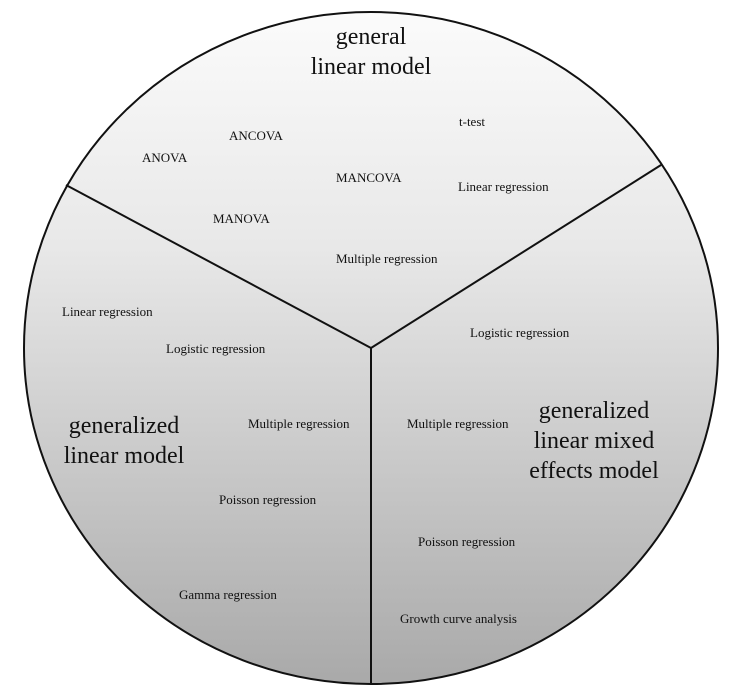 The image size is (747, 695). What do you see at coordinates (594, 471) in the screenshot?
I see `sector-title-line: effects model` at bounding box center [594, 471].